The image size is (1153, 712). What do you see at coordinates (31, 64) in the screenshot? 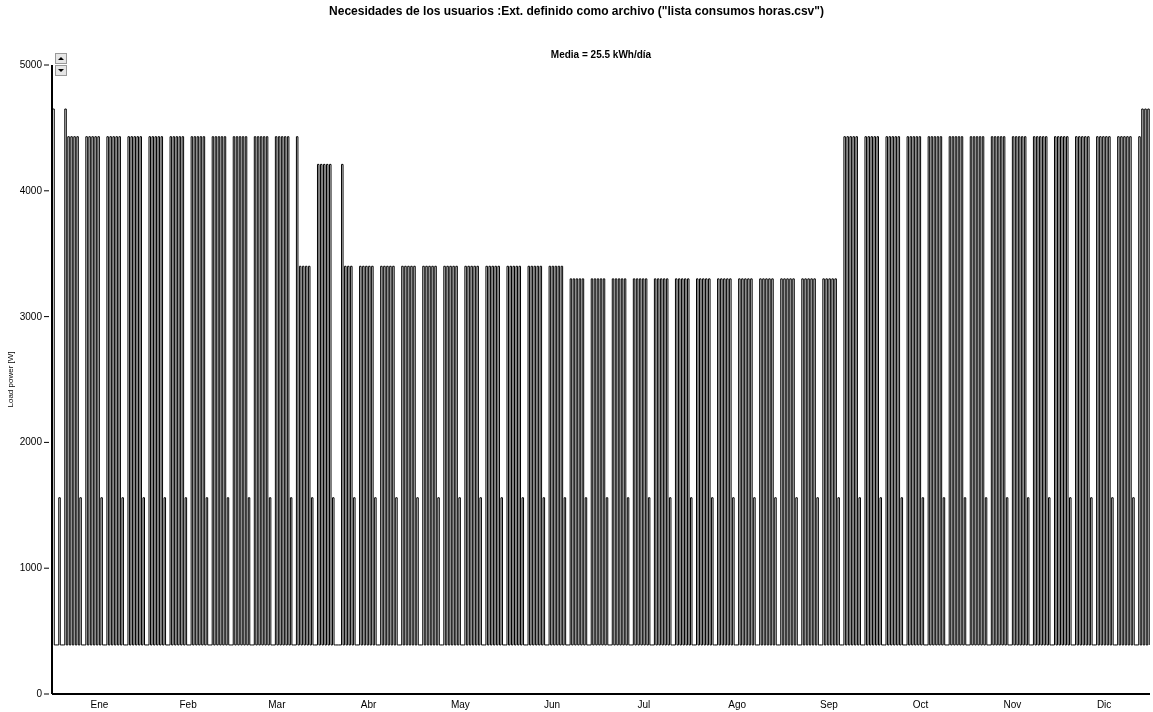
I see `y-tick-label: 5000` at bounding box center [31, 64].